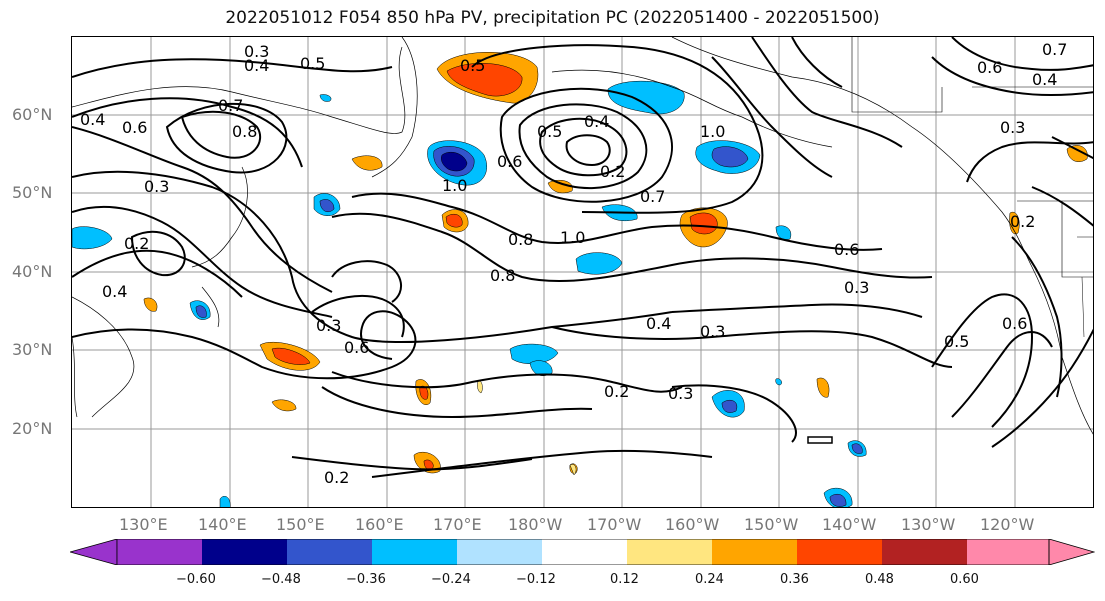  I want to click on lon-label-140w: 140°W, so click(849, 524).